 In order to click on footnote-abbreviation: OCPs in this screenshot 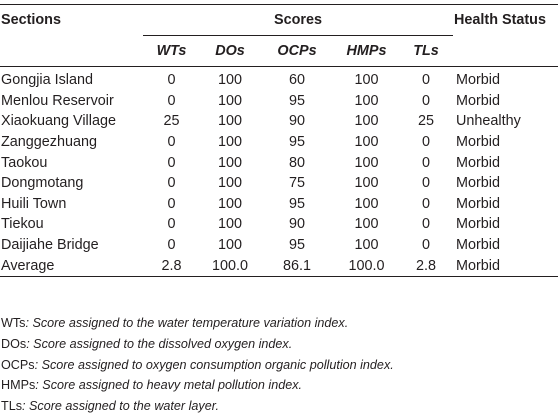, I will do `click(18, 364)`.